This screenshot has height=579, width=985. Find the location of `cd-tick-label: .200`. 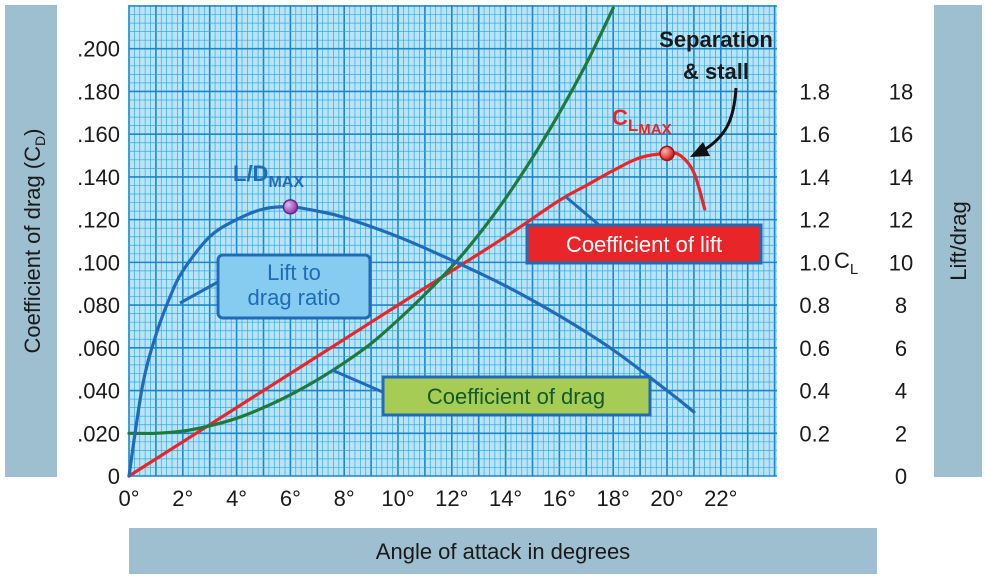

cd-tick-label: .200 is located at coordinates (98, 49).